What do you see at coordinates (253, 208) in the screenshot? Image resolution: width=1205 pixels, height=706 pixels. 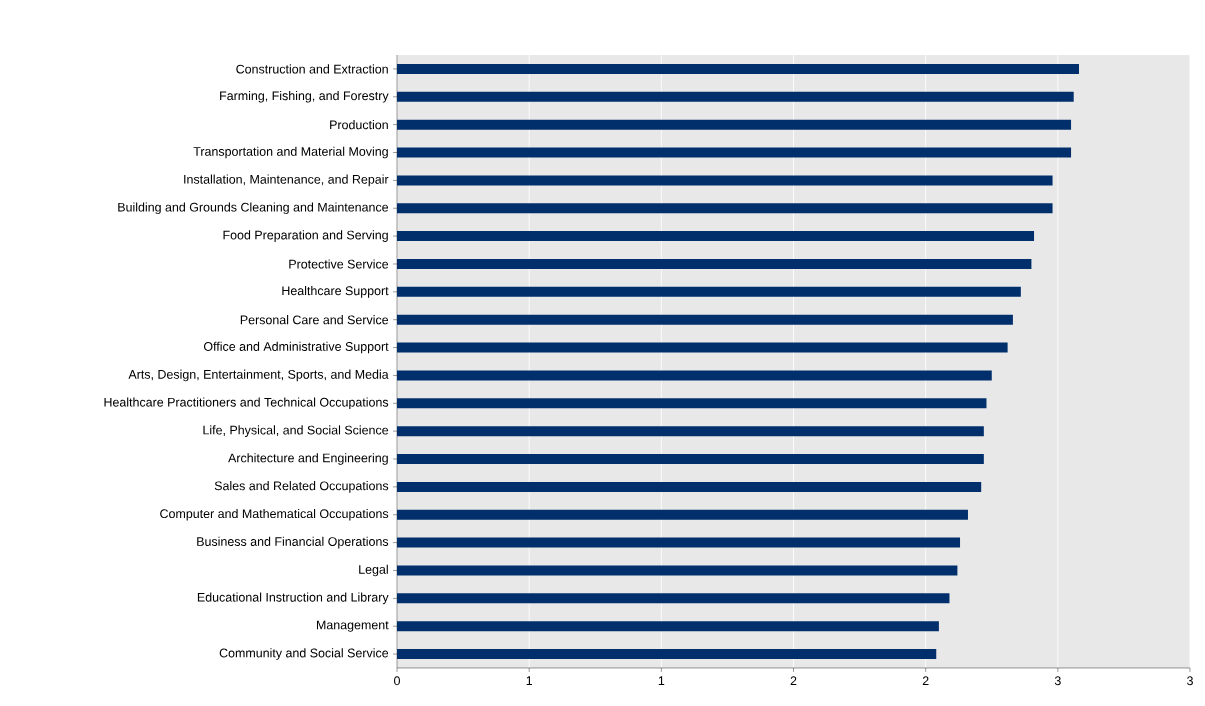 I see `y-tick-label: Building and Grounds Cleaning and Maintenance` at bounding box center [253, 208].